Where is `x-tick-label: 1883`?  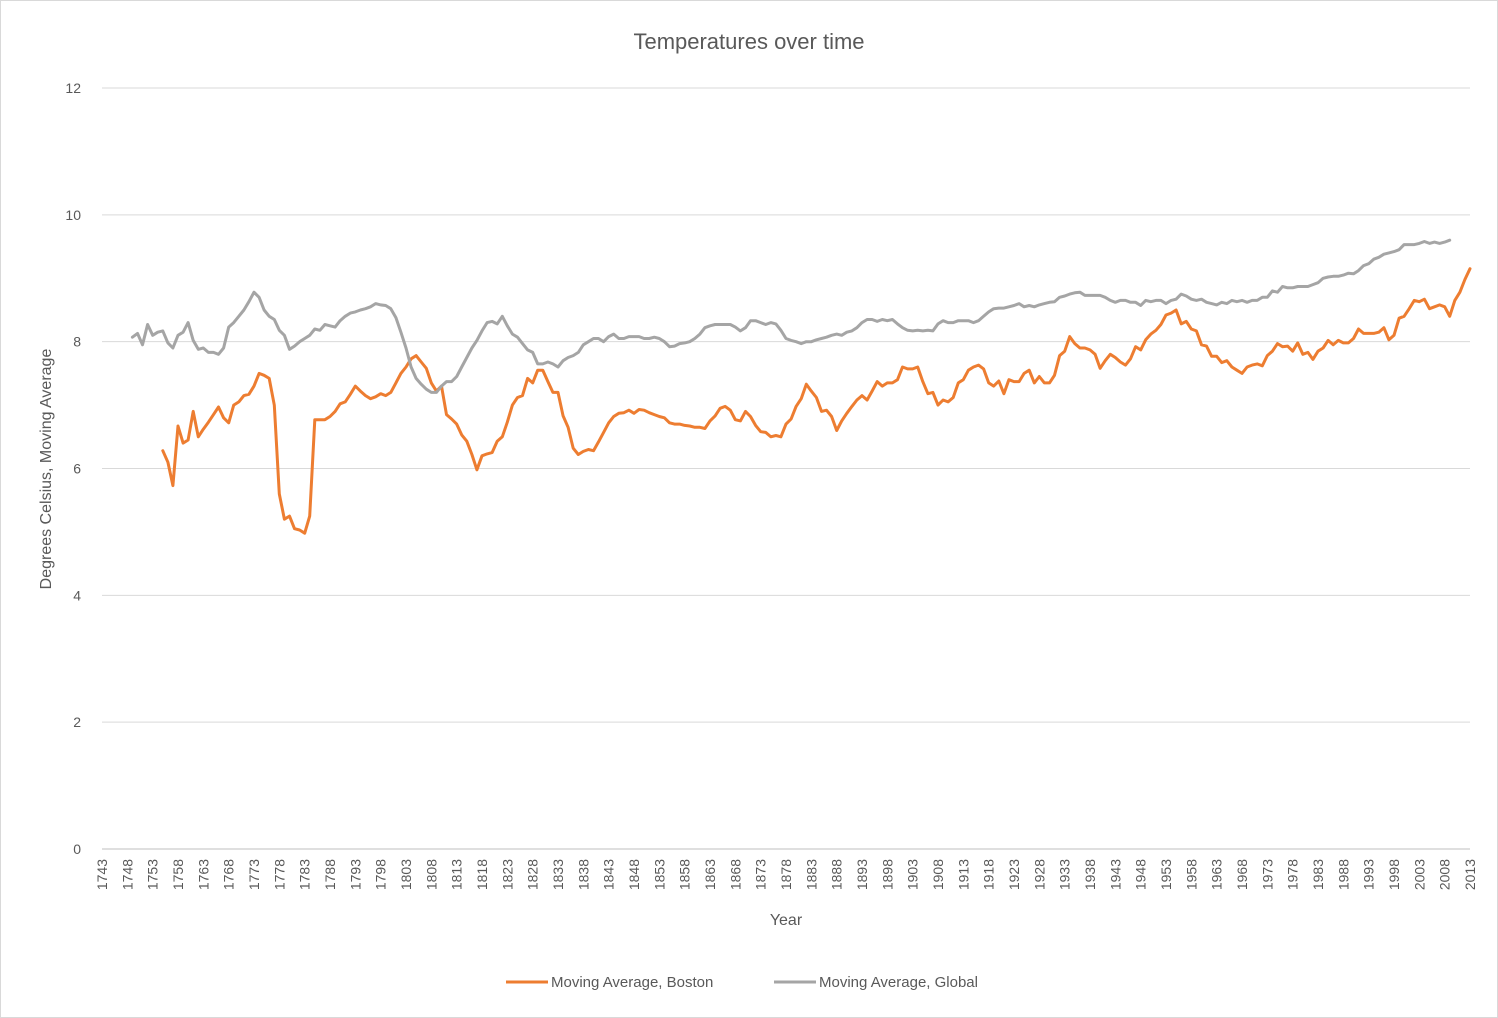
x-tick-label: 1883 is located at coordinates (811, 874).